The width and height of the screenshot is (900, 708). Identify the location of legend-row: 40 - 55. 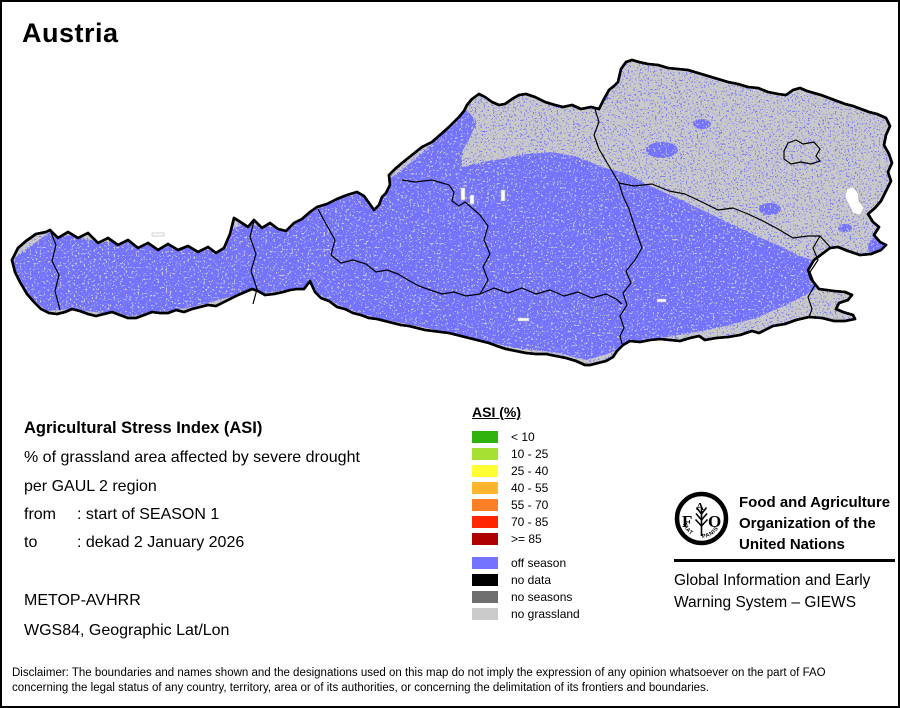
(526, 488).